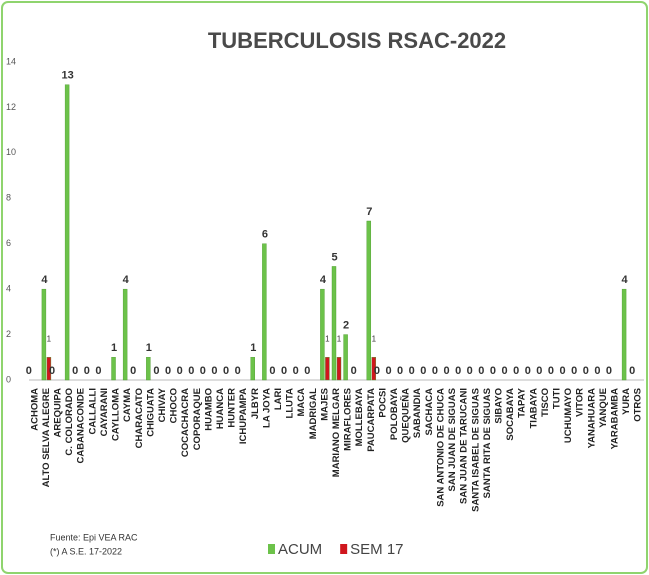 The image size is (649, 575). I want to click on x-tick-label: SABANDIA, so click(417, 413).